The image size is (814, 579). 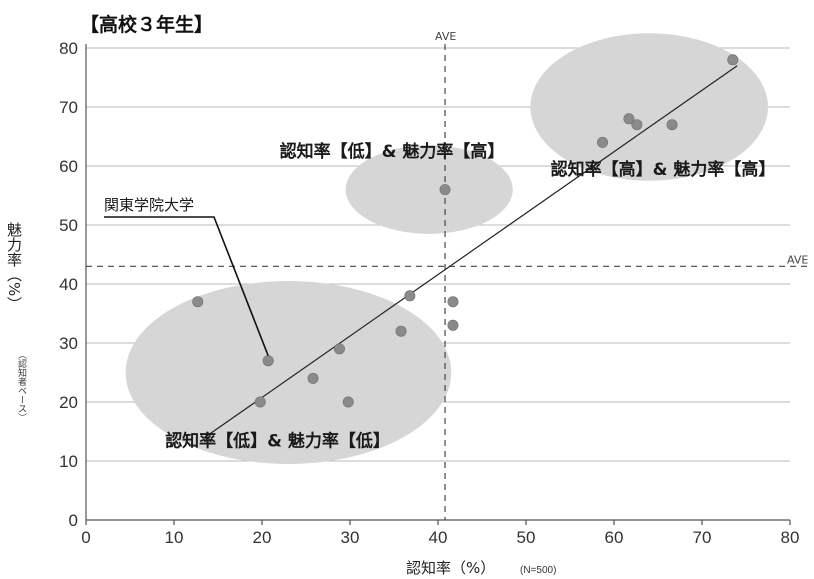 What do you see at coordinates (790, 537) in the screenshot?
I see `x-tick-label: 80` at bounding box center [790, 537].